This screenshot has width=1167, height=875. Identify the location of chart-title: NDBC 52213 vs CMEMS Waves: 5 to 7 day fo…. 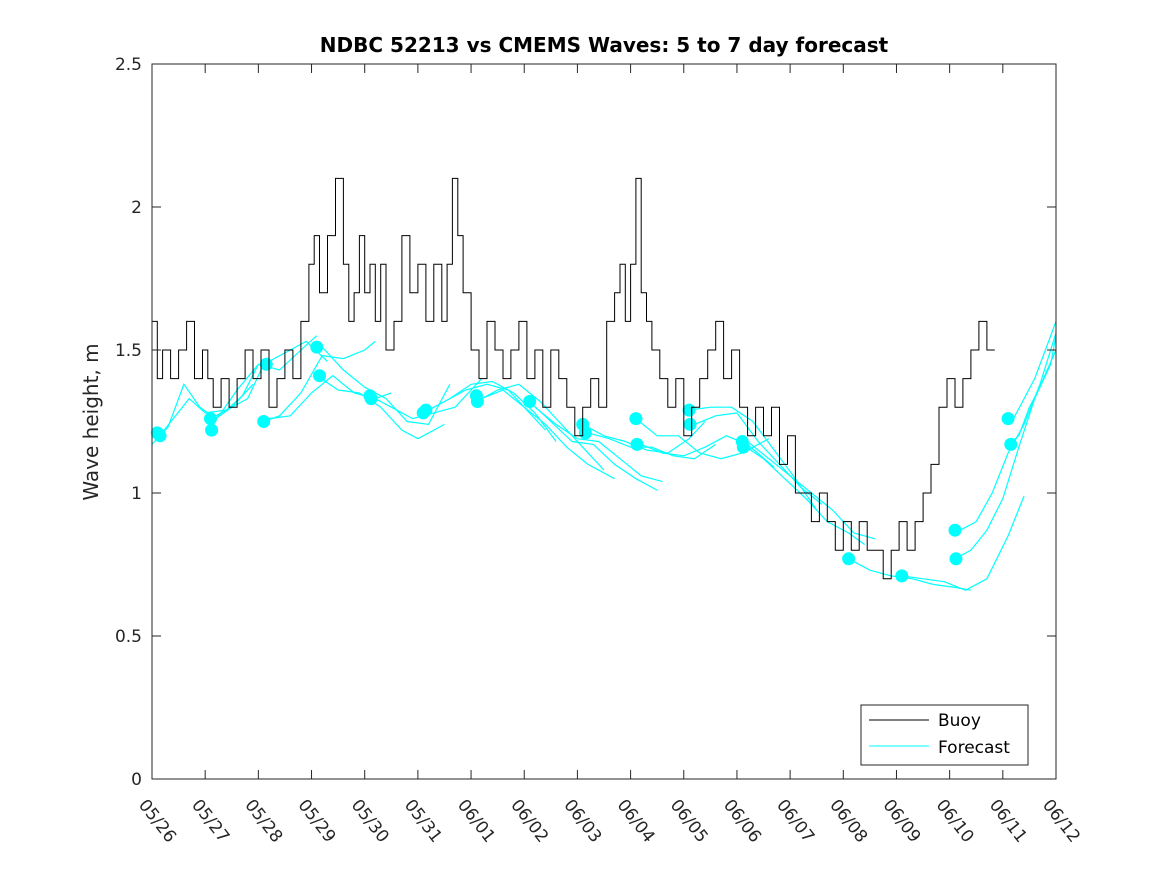
(604, 45).